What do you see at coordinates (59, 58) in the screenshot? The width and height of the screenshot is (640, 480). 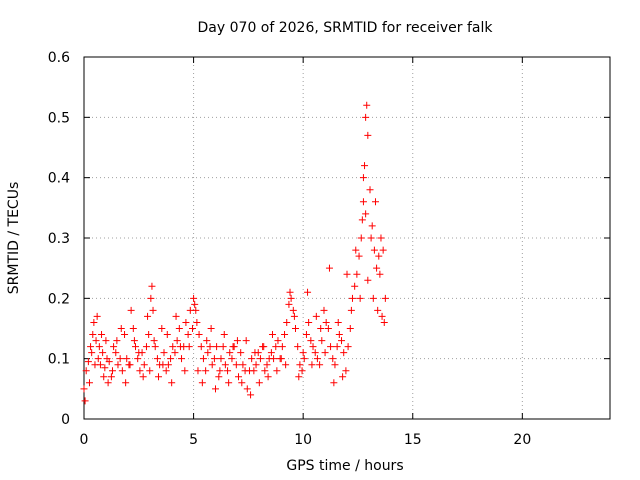 I see `y-tick-label: 0.6` at bounding box center [59, 58].